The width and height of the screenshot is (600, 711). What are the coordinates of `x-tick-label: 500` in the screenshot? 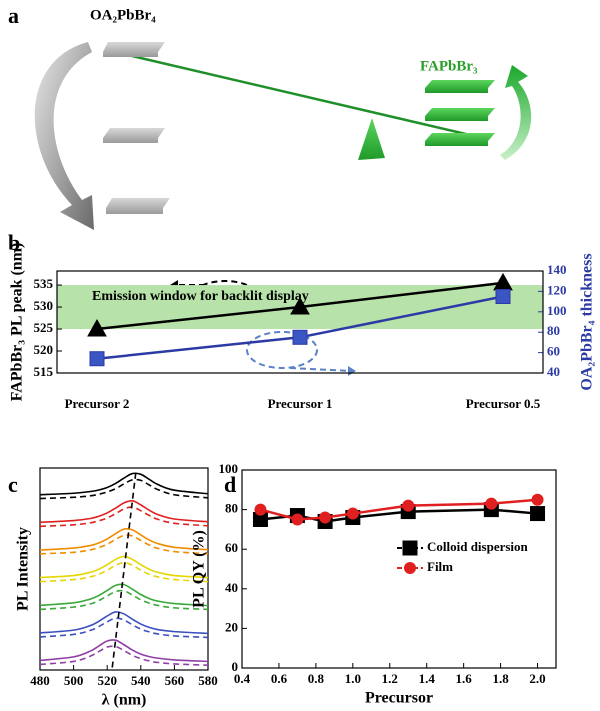 It's located at (74, 680).